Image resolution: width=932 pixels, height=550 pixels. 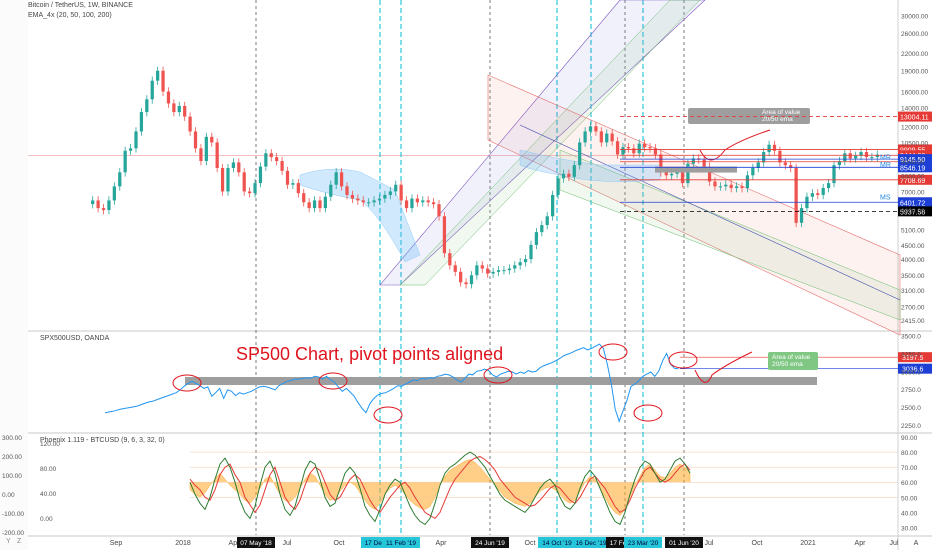 I want to click on toolbar-button-y: Y, so click(x=8, y=541).